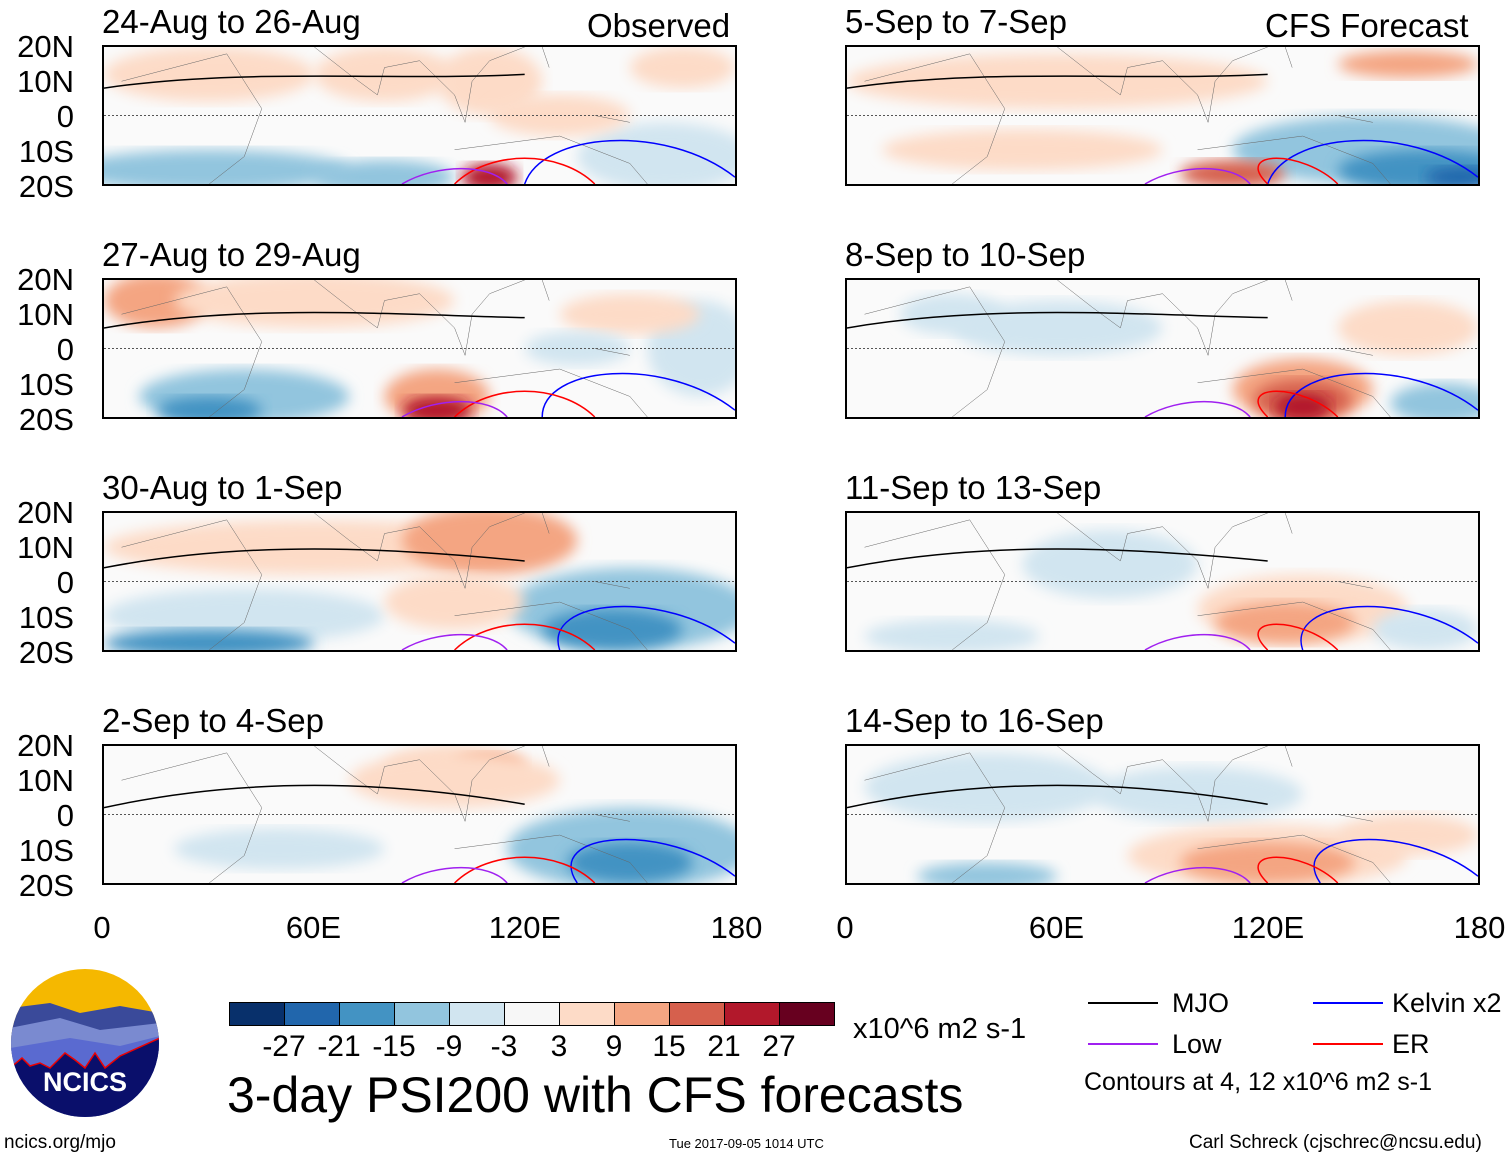 Image resolution: width=1510 pixels, height=1158 pixels. I want to click on contour-note: Contours at 4, 12 x10^6 m2 s-1, so click(1258, 1082).